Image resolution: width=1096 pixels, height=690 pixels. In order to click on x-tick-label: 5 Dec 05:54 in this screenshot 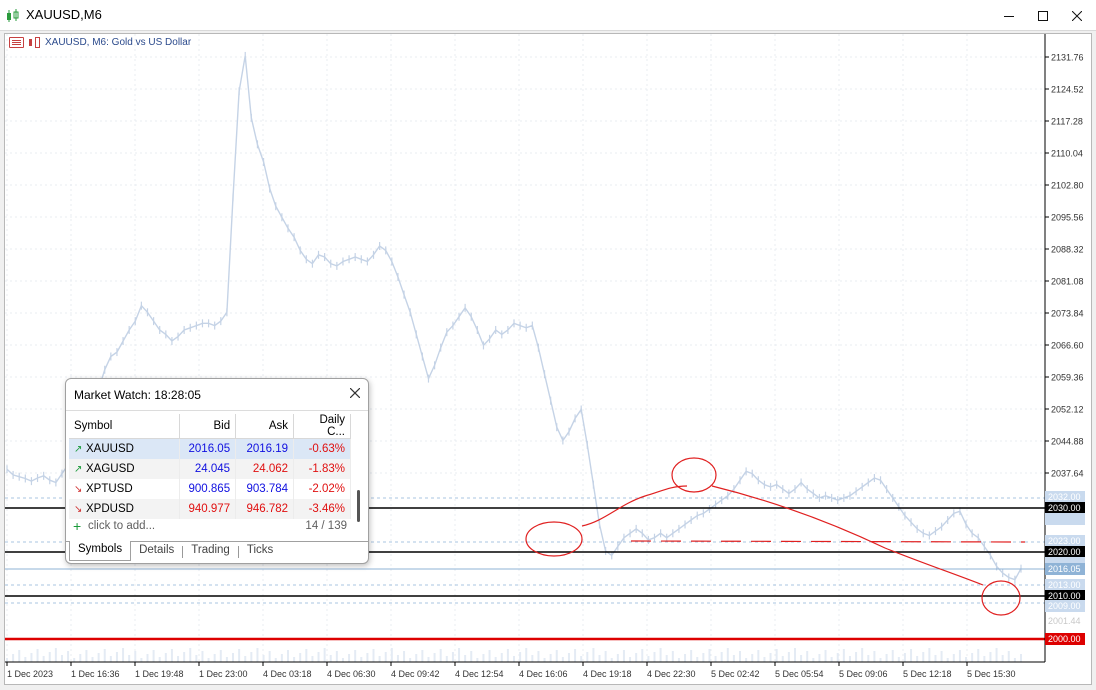, I will do `click(799, 674)`.